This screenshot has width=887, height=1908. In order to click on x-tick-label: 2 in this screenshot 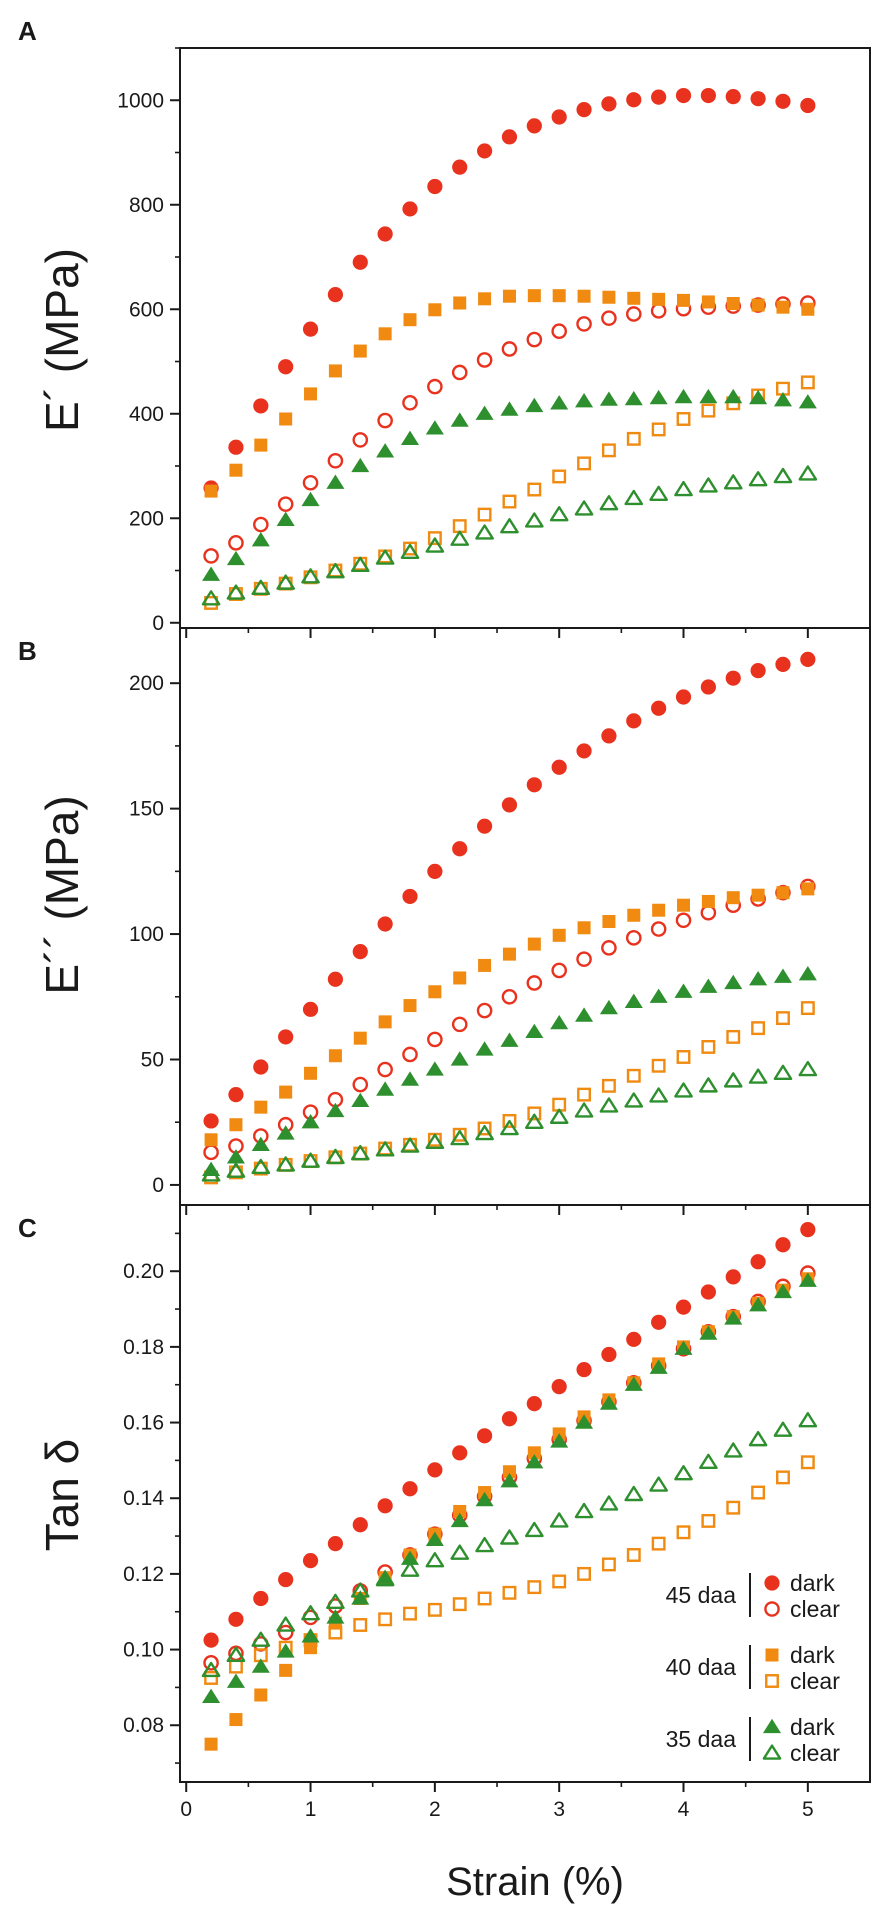, I will do `click(435, 1809)`.